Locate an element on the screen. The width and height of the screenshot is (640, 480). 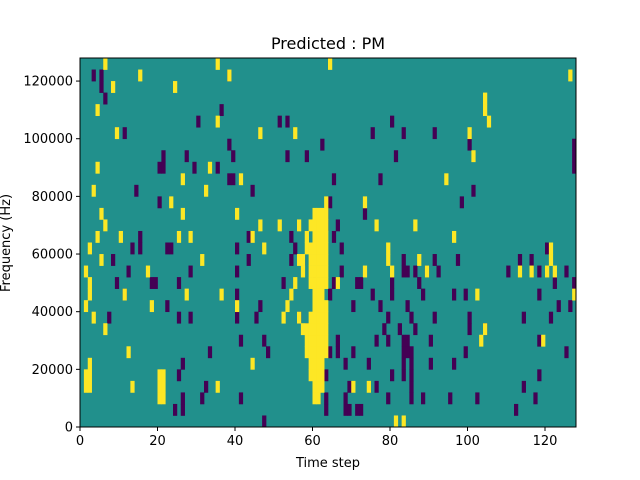
x-axis-title: Time step is located at coordinates (327, 463).